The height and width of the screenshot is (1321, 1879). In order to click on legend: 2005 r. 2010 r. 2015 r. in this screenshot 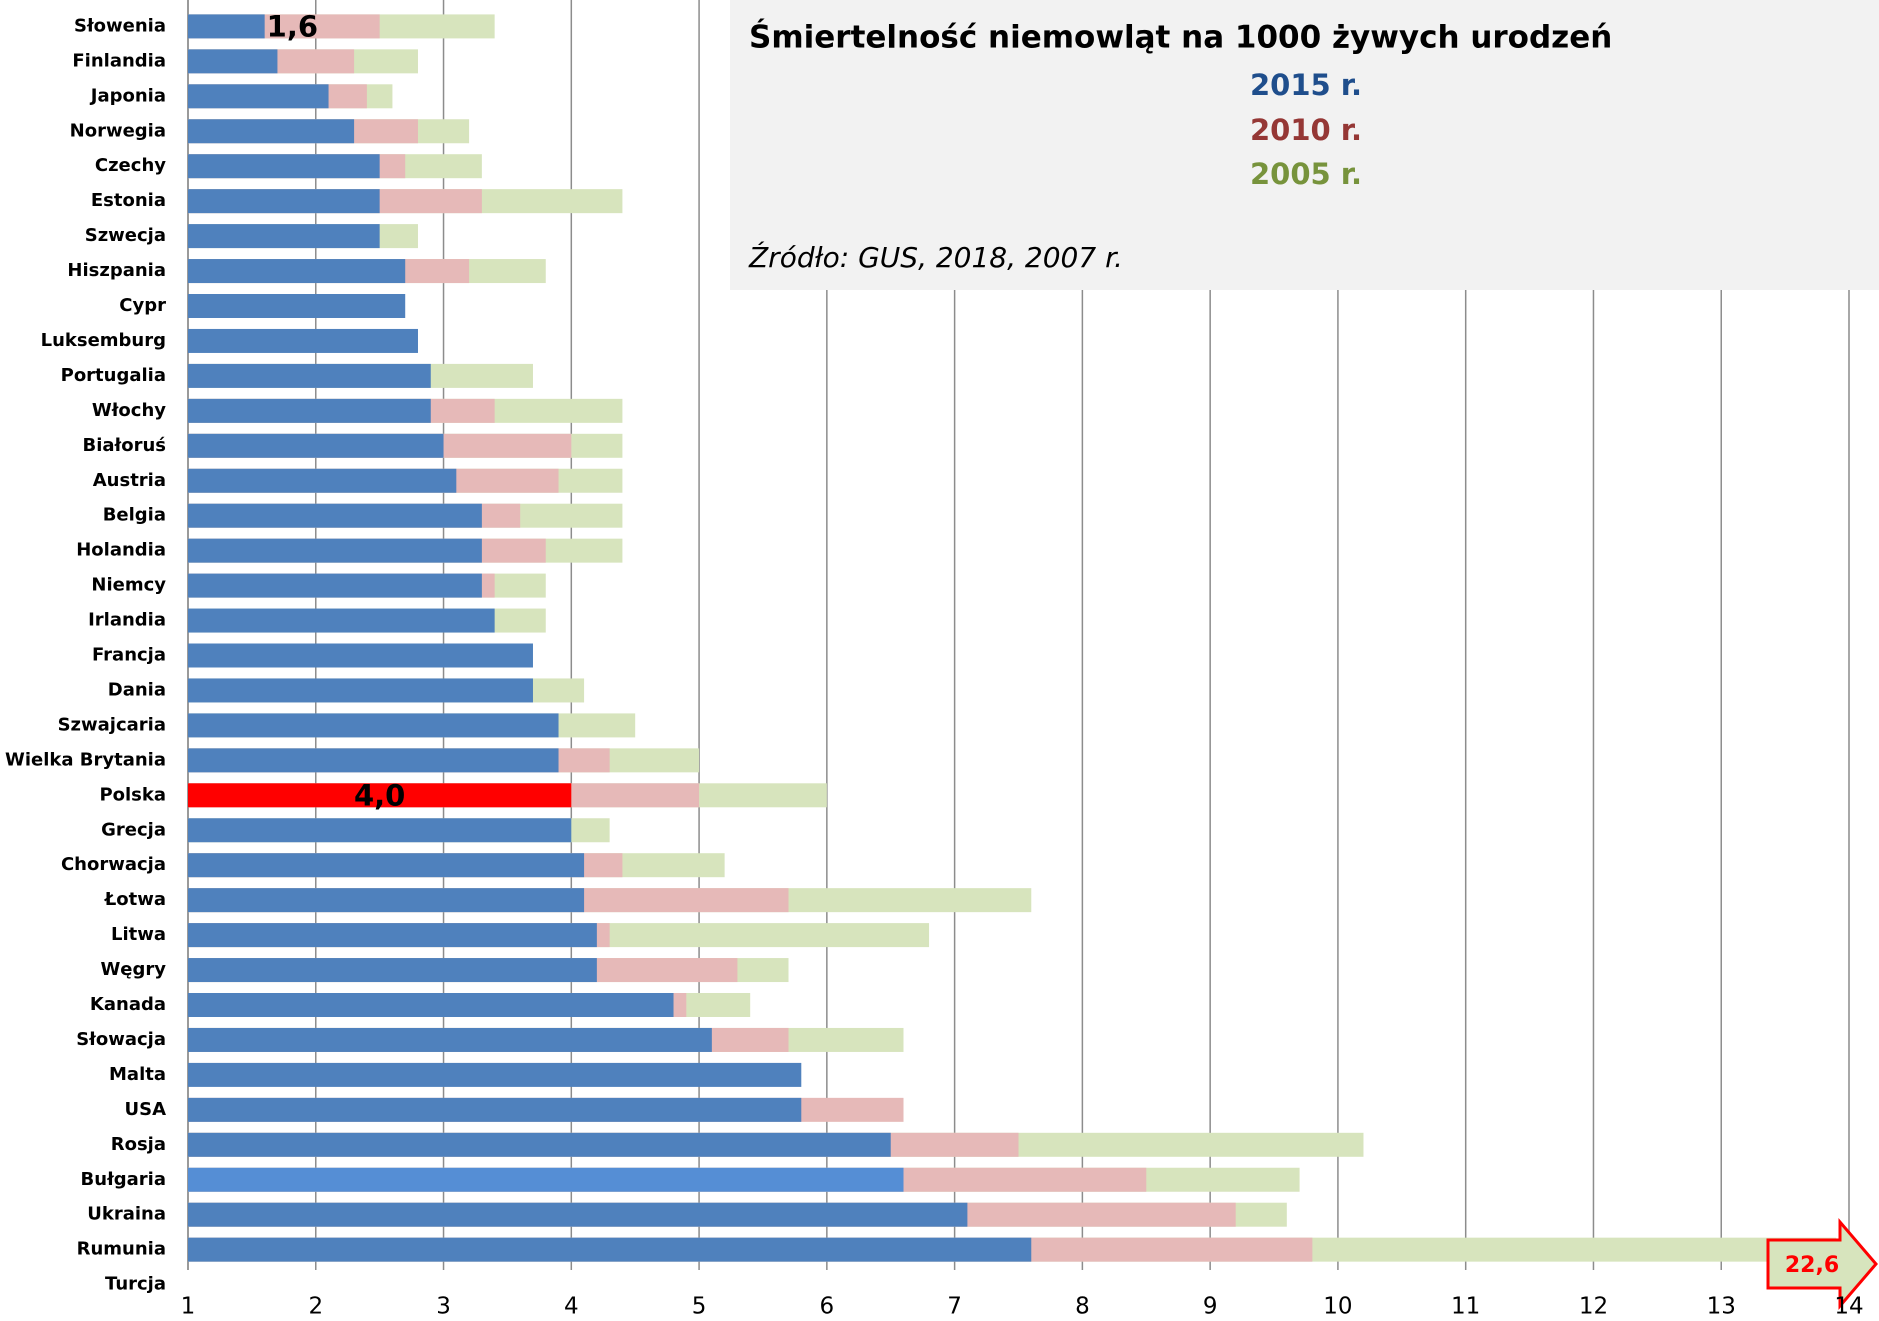, I will do `click(1306, 129)`.